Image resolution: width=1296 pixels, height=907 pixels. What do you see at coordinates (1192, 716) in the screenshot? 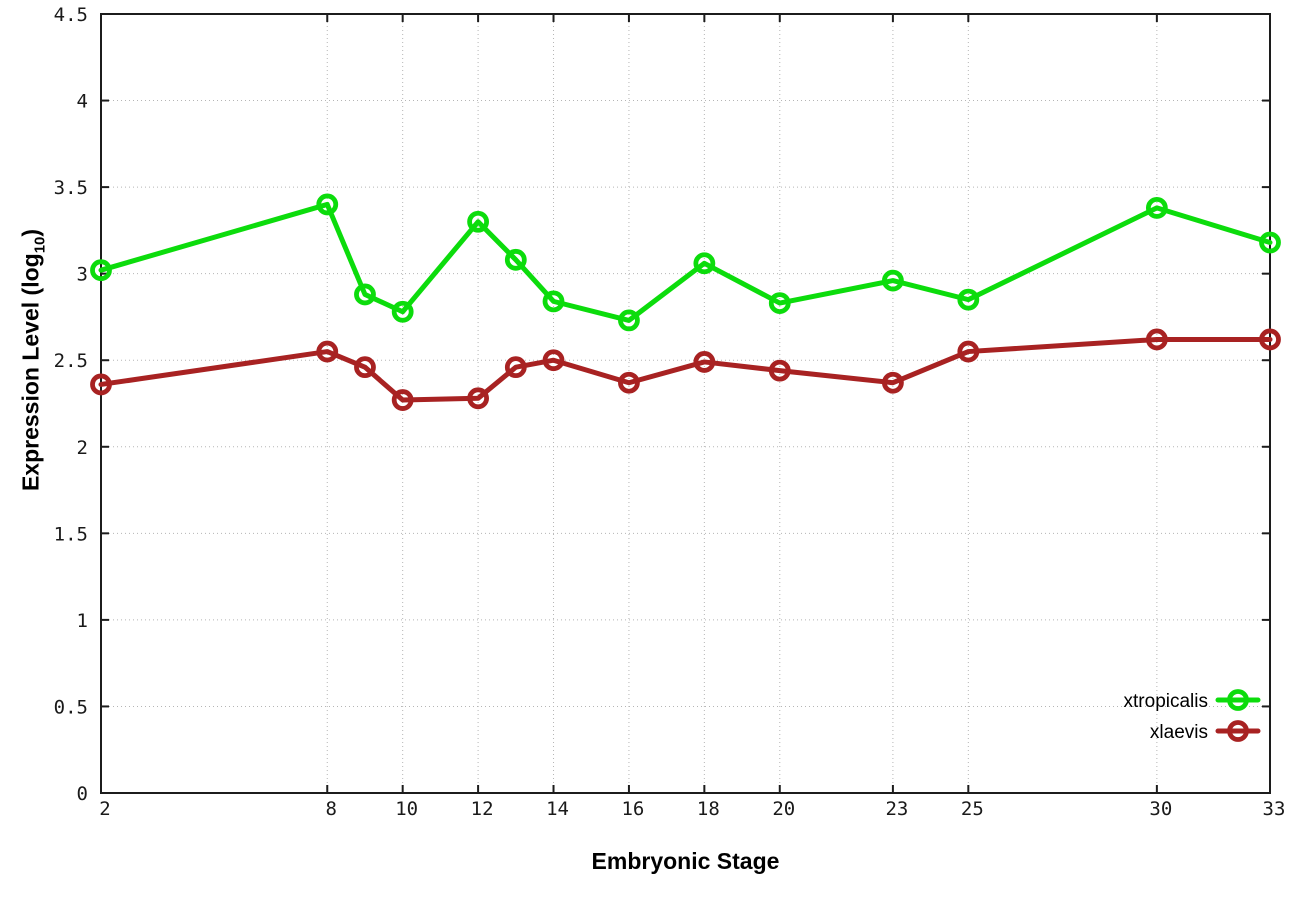
I see `legend: xtropicalis xlaevis` at bounding box center [1192, 716].